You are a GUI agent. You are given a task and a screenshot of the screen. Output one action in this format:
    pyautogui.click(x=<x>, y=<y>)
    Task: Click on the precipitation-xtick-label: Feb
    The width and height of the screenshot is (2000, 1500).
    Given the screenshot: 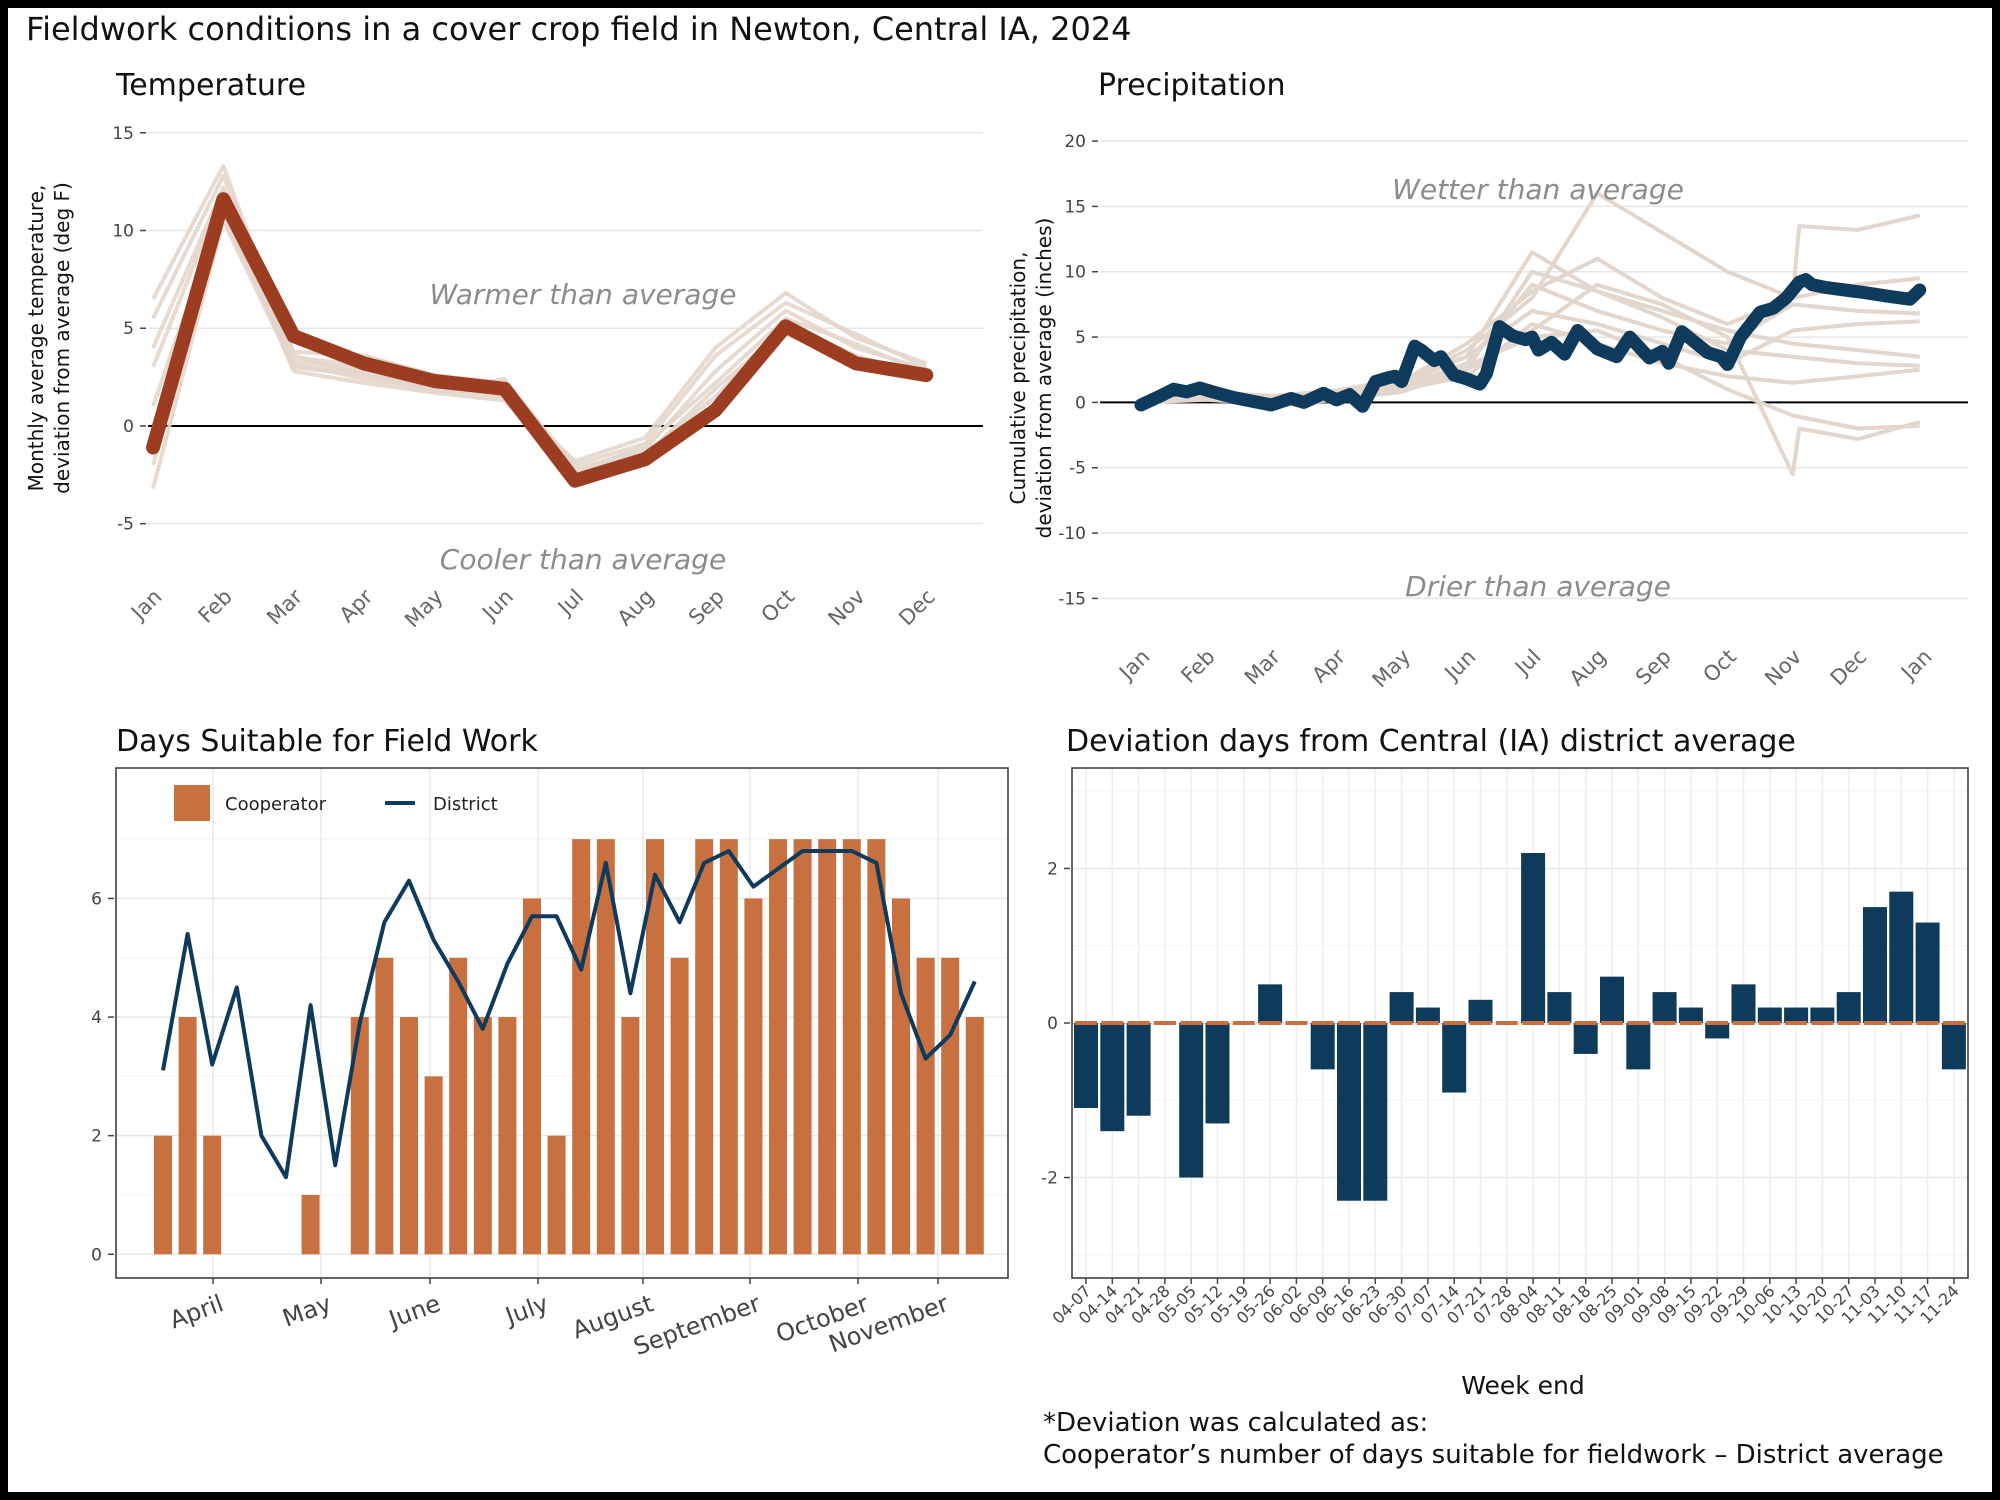 What is the action you would take?
    pyautogui.click(x=1197, y=666)
    